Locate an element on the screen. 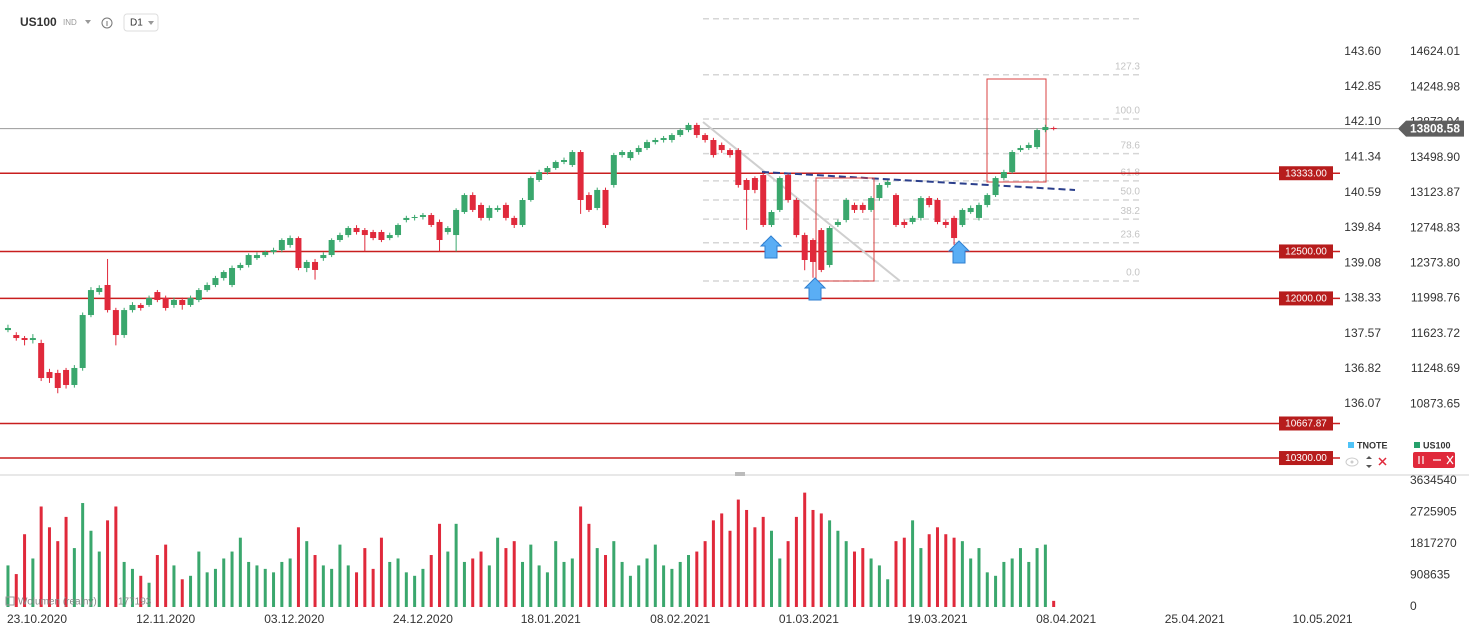 The height and width of the screenshot is (634, 1469). interval: D1 is located at coordinates (136, 23).